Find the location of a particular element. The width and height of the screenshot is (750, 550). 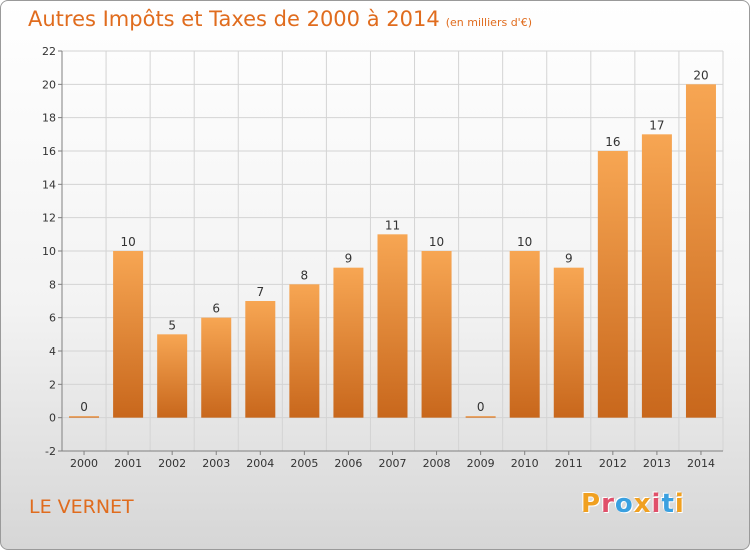

data-label: 17 is located at coordinates (656, 125).